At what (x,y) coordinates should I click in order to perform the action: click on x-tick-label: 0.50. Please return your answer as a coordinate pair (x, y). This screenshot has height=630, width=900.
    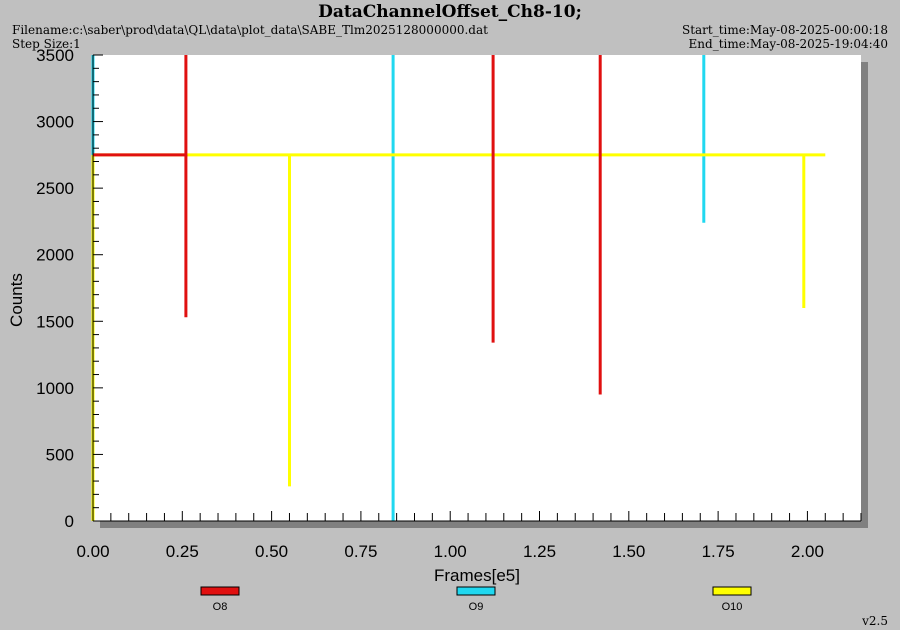
    Looking at the image, I should click on (271, 551).